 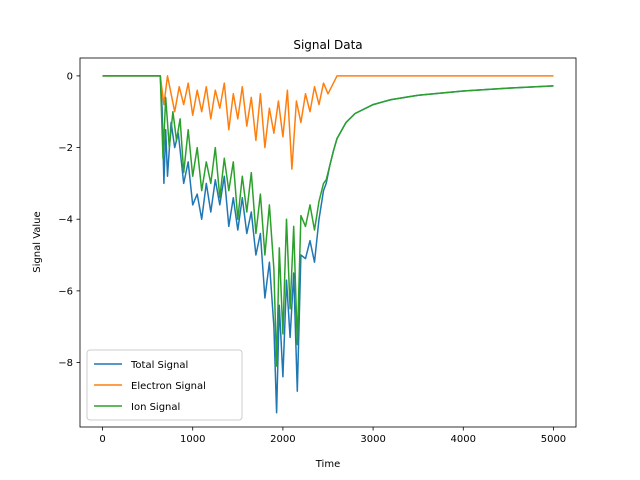 What do you see at coordinates (372, 439) in the screenshot?
I see `x-tick-label: 3000` at bounding box center [372, 439].